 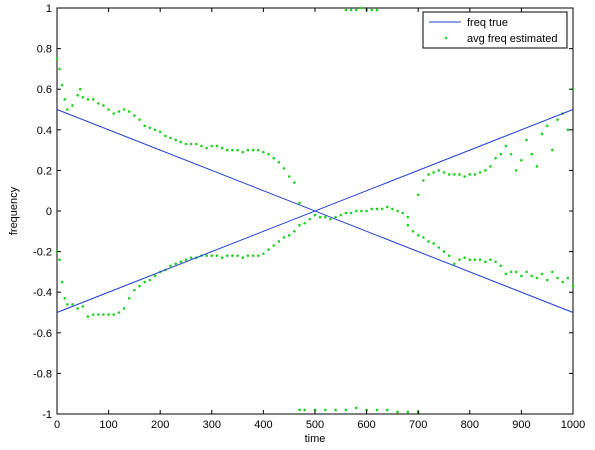 I want to click on y-tick-label: -0.4, so click(x=42, y=293).